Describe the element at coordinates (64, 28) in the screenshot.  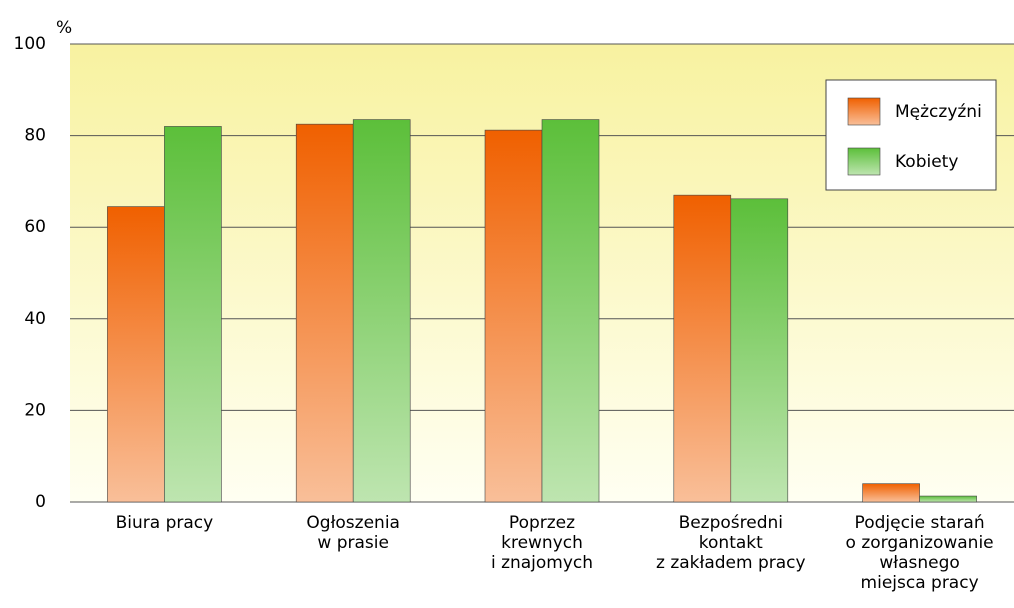
I see `y-unit-label: %` at that location.